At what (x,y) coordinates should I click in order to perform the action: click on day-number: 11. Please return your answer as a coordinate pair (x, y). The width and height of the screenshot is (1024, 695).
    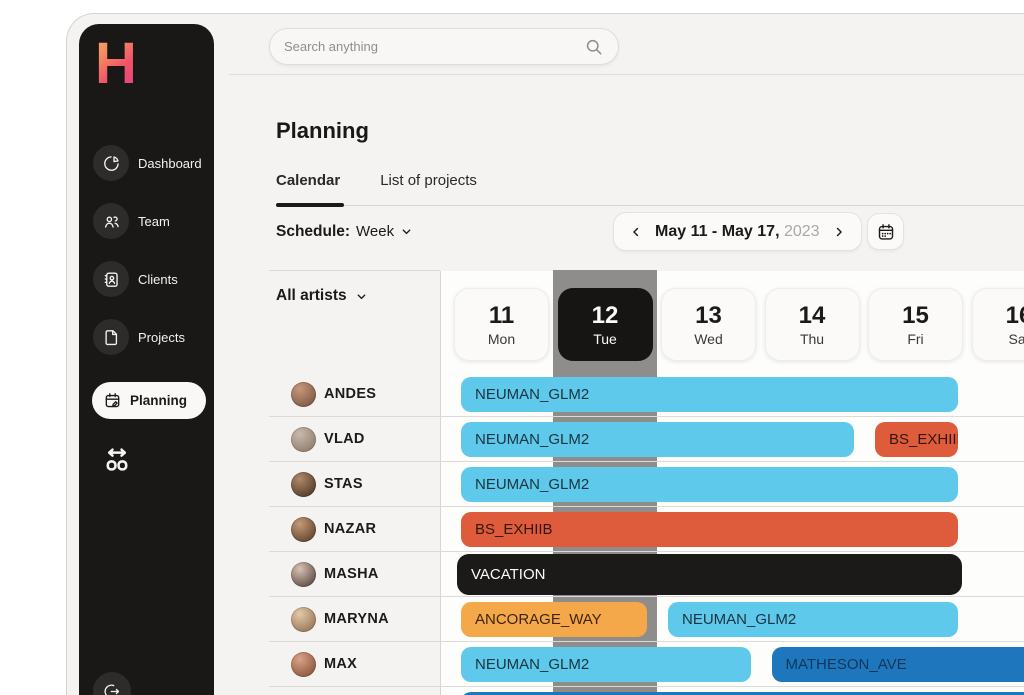
    Looking at the image, I should click on (501, 315).